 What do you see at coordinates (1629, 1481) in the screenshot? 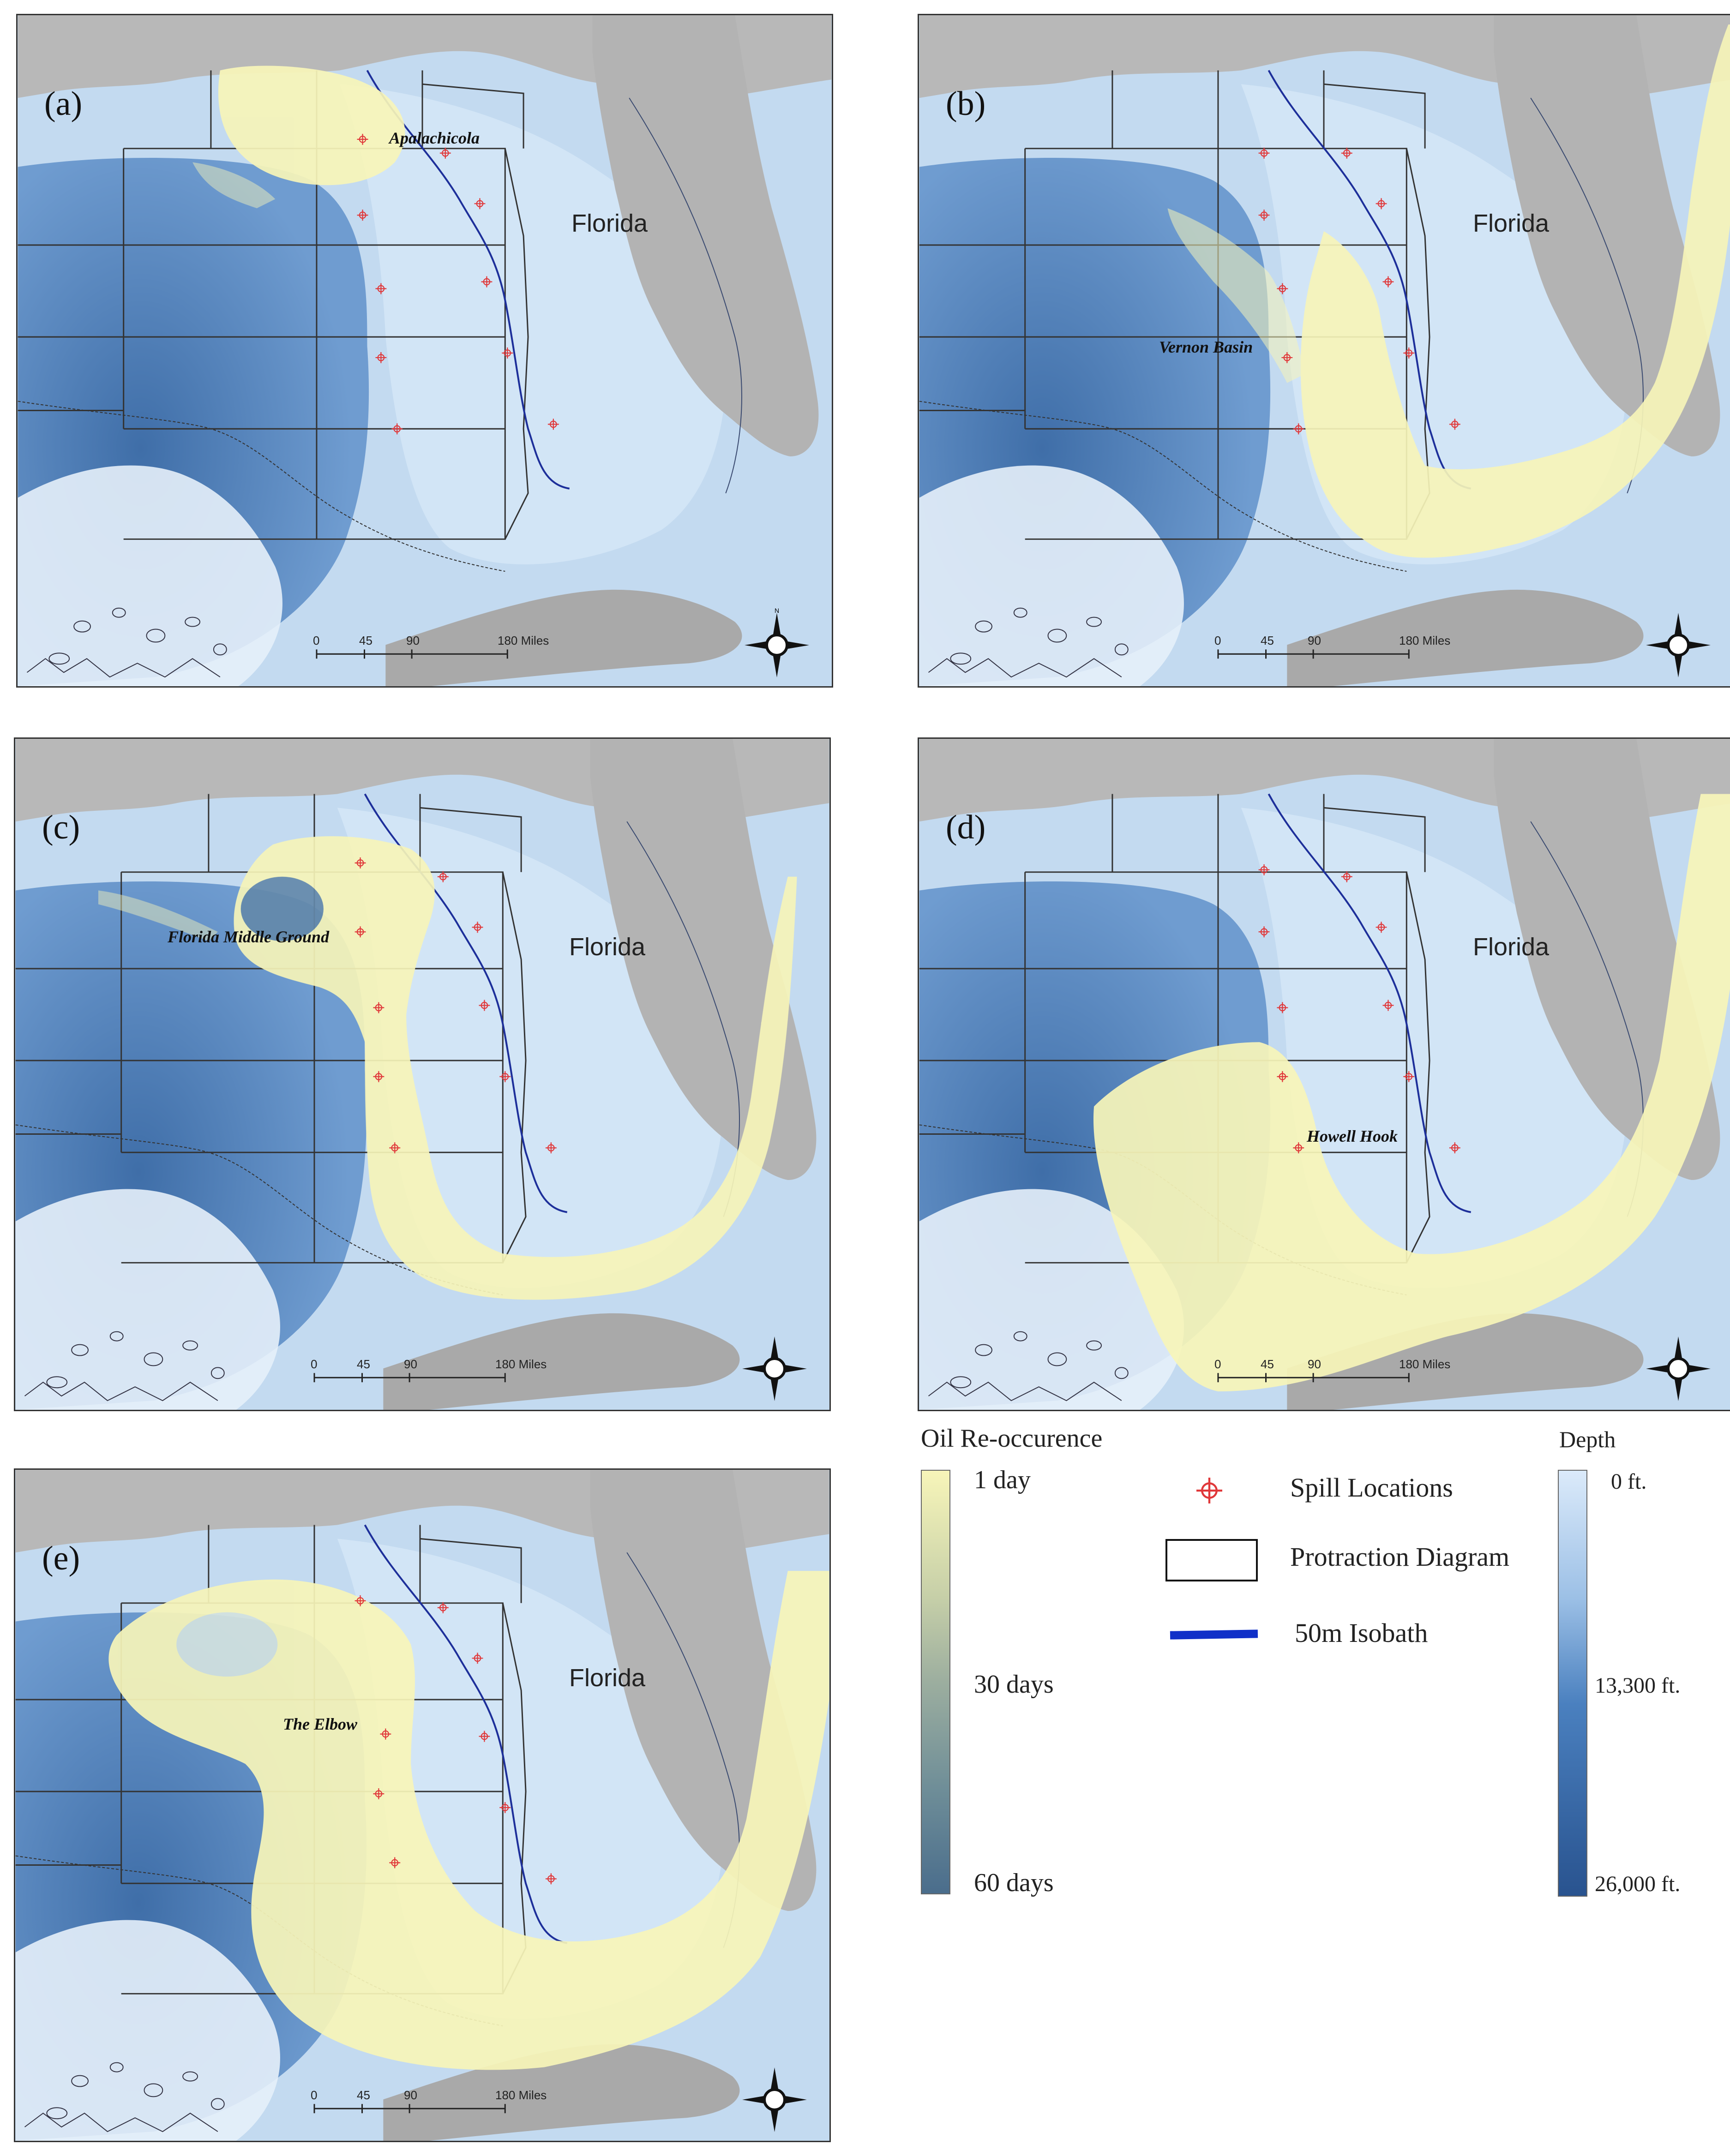
I see `depth-label-0: 0 ft.` at bounding box center [1629, 1481].